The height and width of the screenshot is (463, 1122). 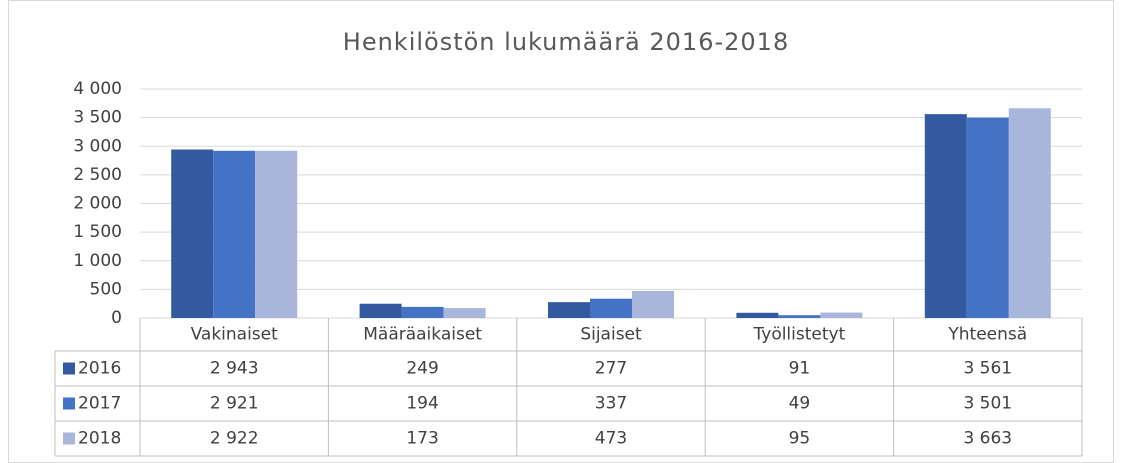 I want to click on table-value: 2 922, so click(x=234, y=439).